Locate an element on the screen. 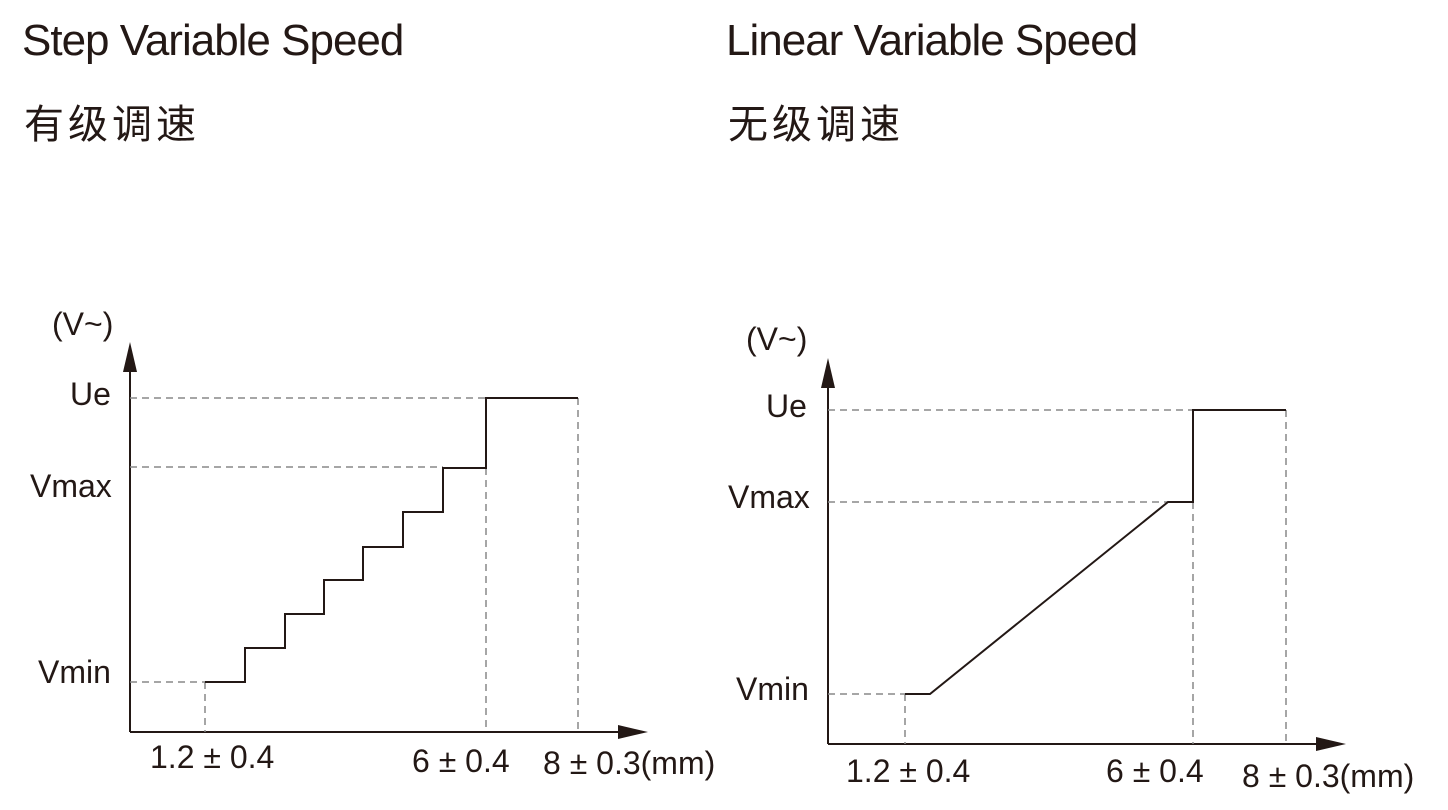 Image resolution: width=1448 pixels, height=810 pixels. step-x-axis-arrow is located at coordinates (633, 732).